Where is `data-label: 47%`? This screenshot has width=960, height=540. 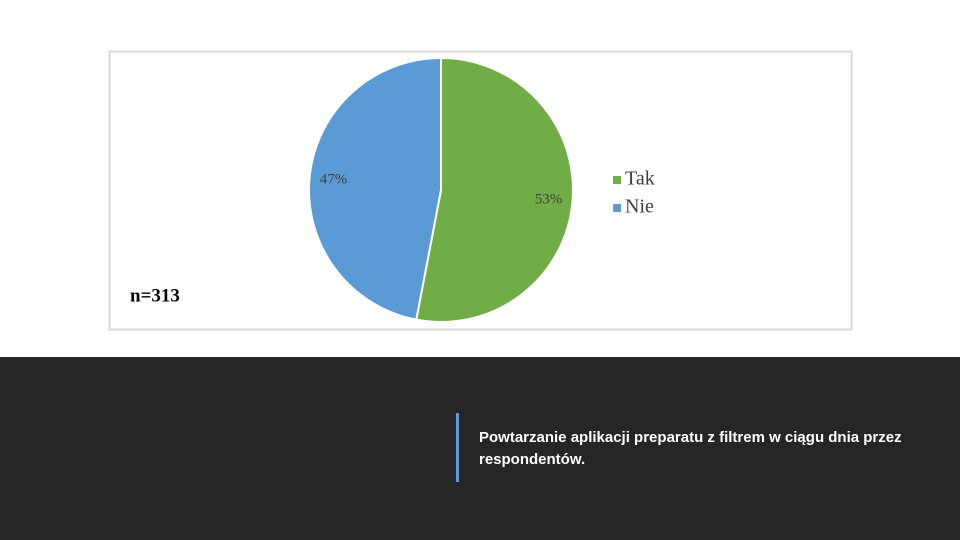
data-label: 47% is located at coordinates (334, 179).